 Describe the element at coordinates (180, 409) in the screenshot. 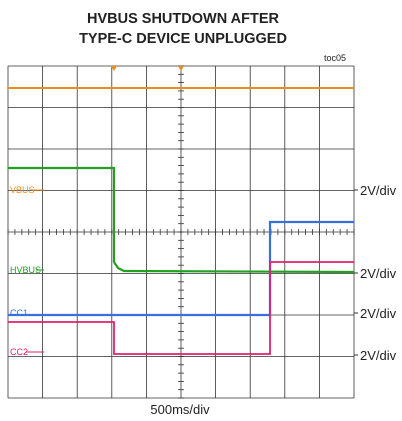

I see `time-scale: 500ms/div` at that location.